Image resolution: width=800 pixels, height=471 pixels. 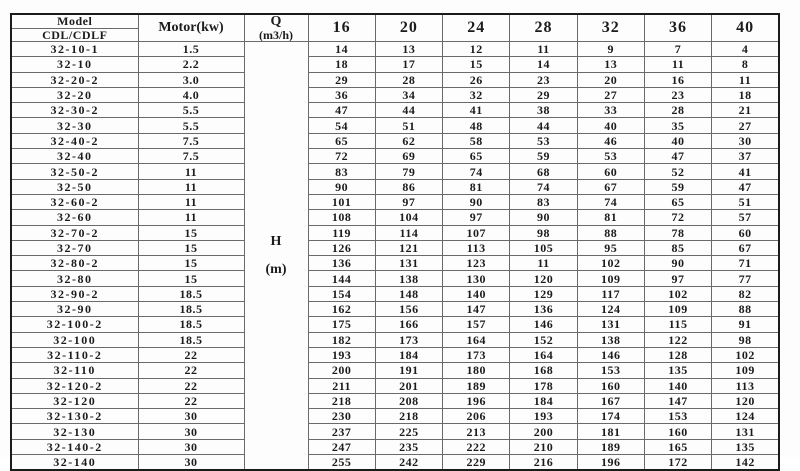 I want to click on head-value-cell: 74, so click(x=610, y=202).